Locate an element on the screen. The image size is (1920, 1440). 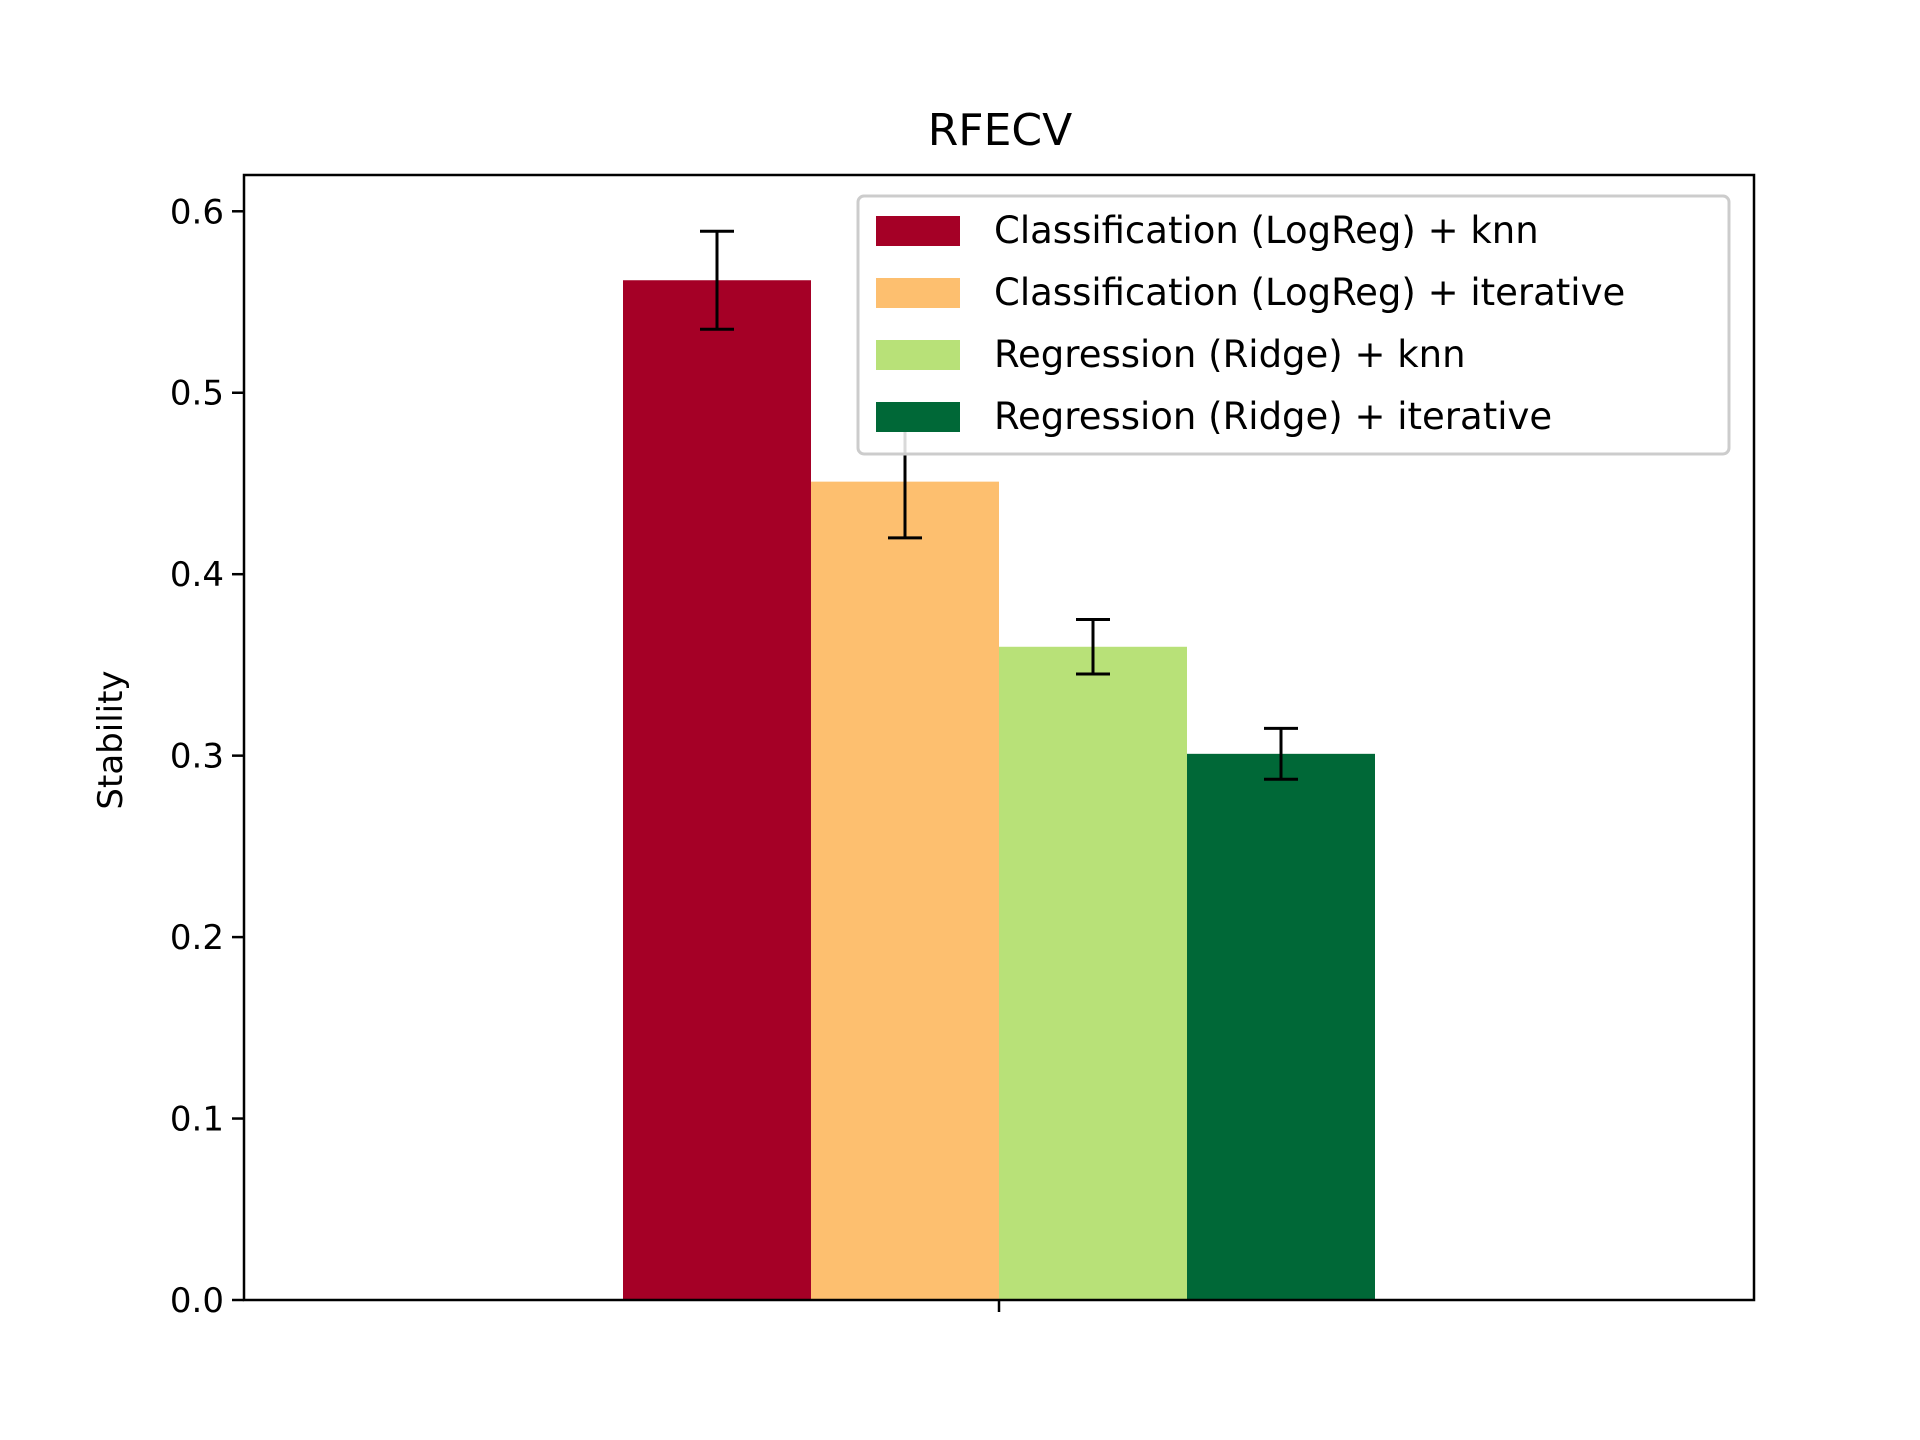
y-axis: 0.0 0.1 0.2 0.3 0.4 0.5 0.6 is located at coordinates (207, 756).